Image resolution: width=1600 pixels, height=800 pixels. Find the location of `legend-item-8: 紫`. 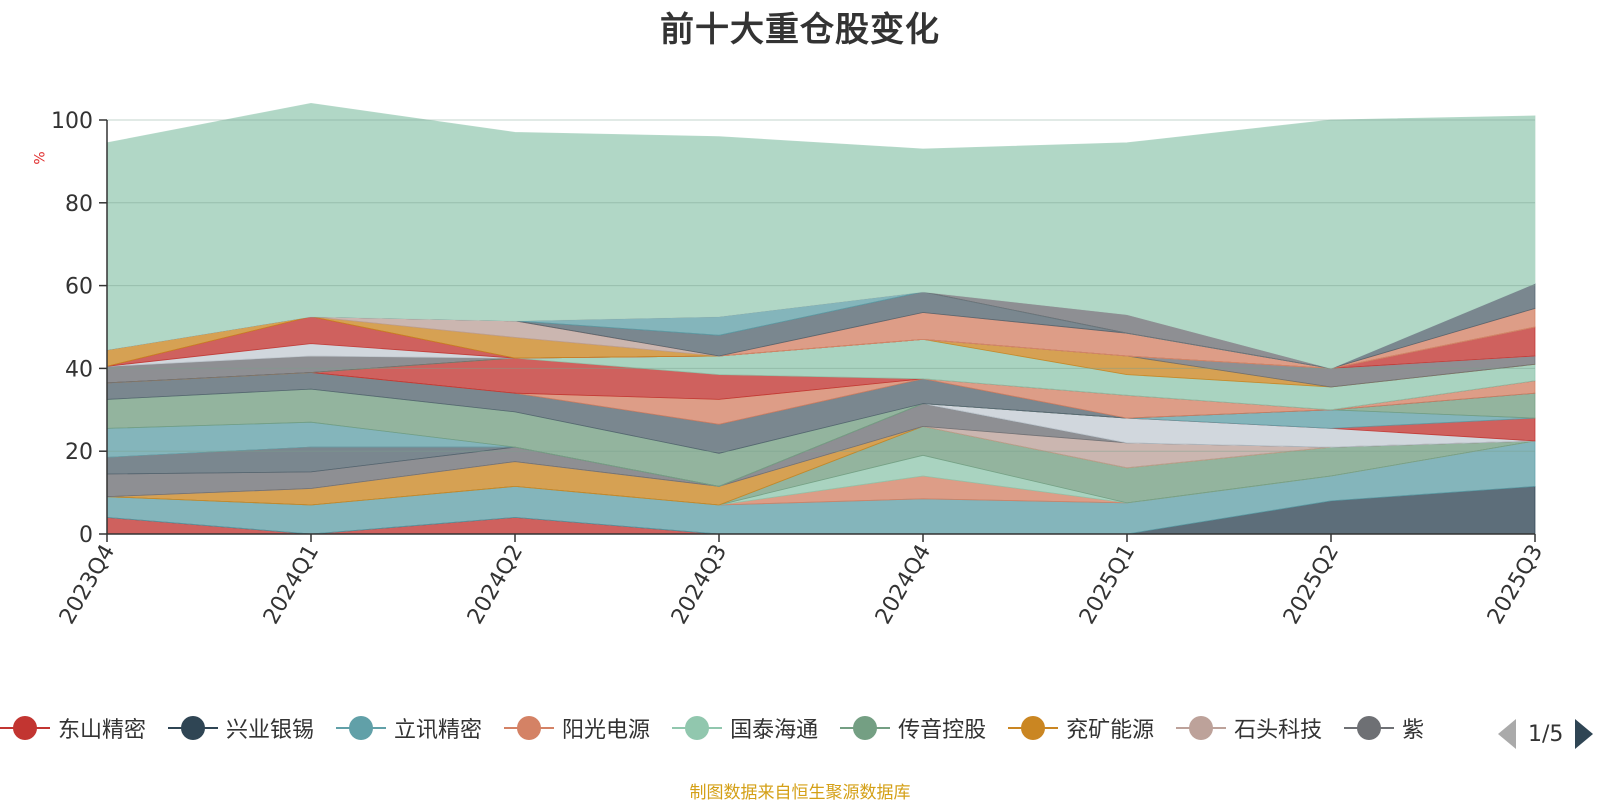

legend-item-8: 紫 is located at coordinates (1384, 728).